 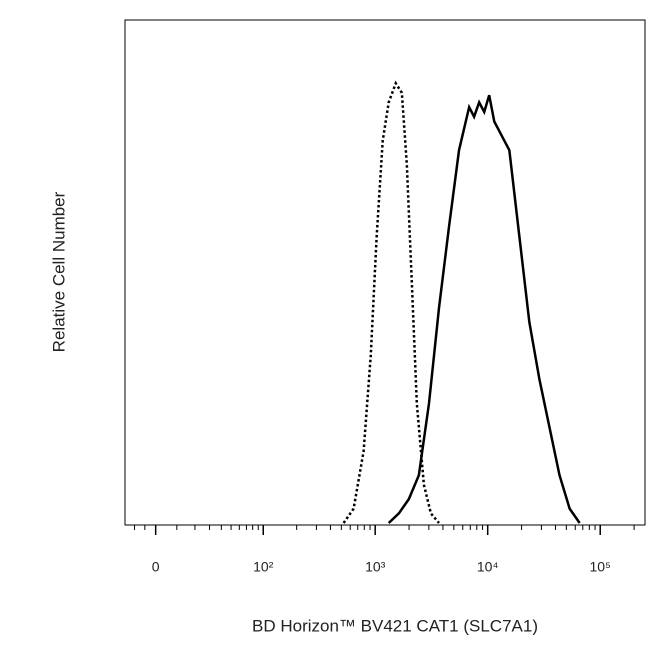 What do you see at coordinates (600, 567) in the screenshot?
I see `x-tick-label: 10⁵` at bounding box center [600, 567].